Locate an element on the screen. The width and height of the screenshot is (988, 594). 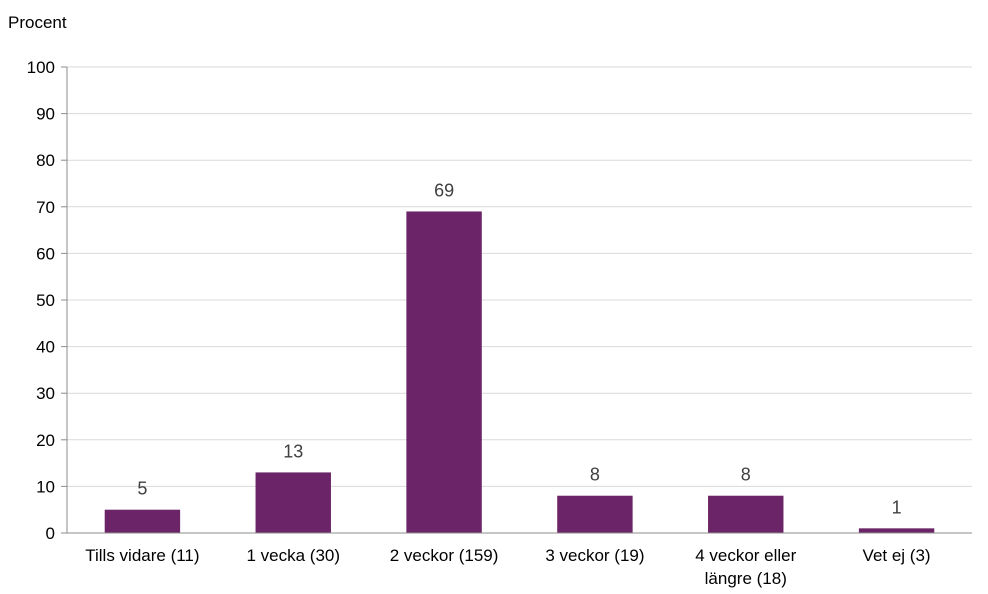
y-axis-ticks: 0 10 20 30 40 50 60 70 80 90 100 is located at coordinates (47, 300).